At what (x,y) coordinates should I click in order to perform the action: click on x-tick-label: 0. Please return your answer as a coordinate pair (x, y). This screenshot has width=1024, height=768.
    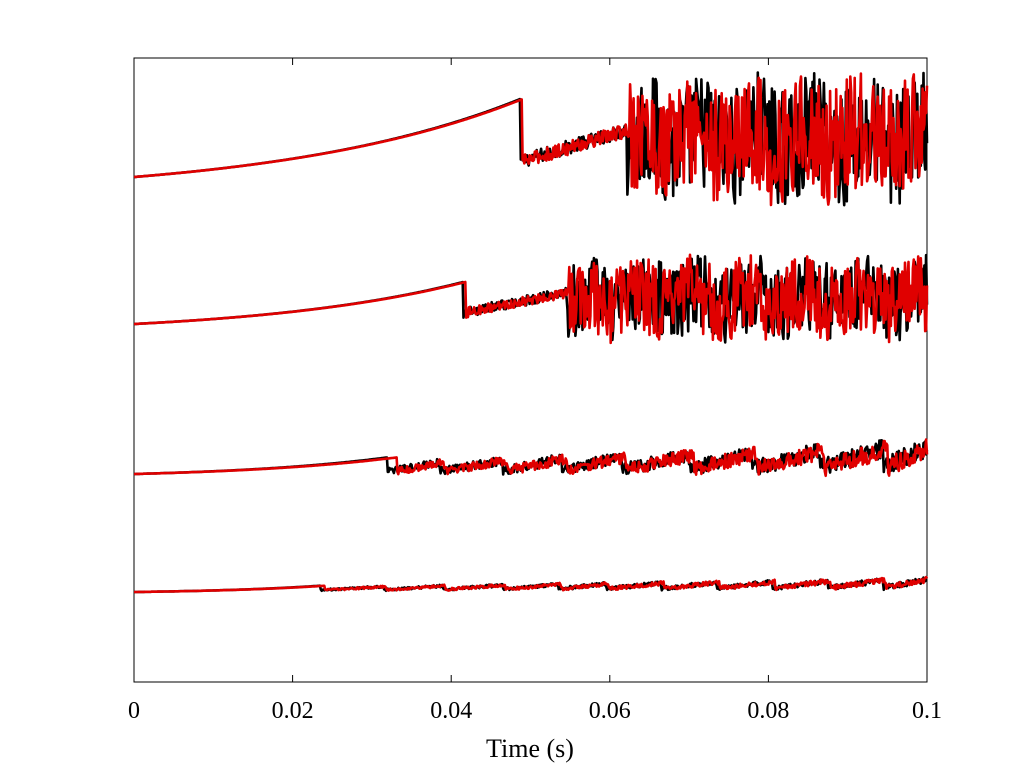
    Looking at the image, I should click on (134, 711).